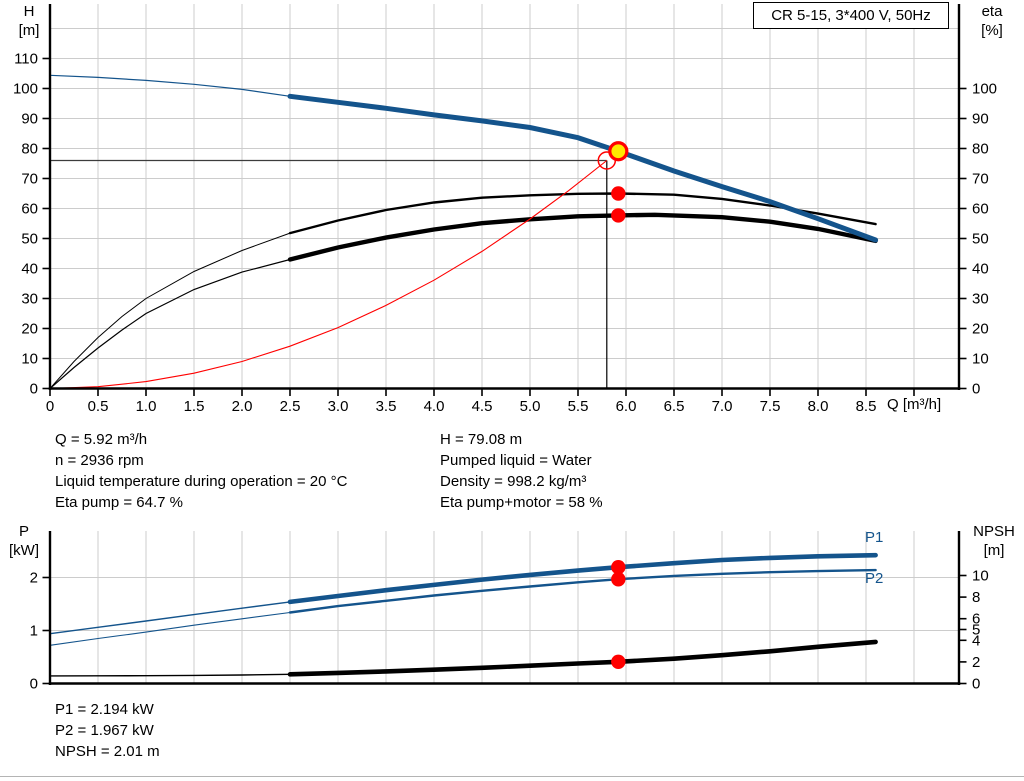 The height and width of the screenshot is (781, 1024). Describe the element at coordinates (976, 597) in the screenshot. I see `bottom-right-tick-label: 8` at that location.